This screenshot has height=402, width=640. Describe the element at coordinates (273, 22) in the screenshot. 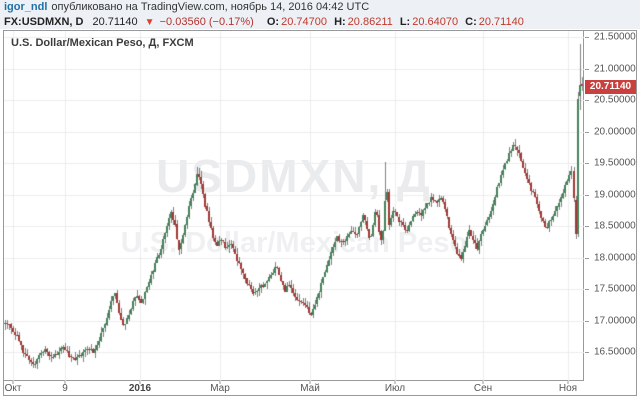

I see `open-label: O:` at that location.